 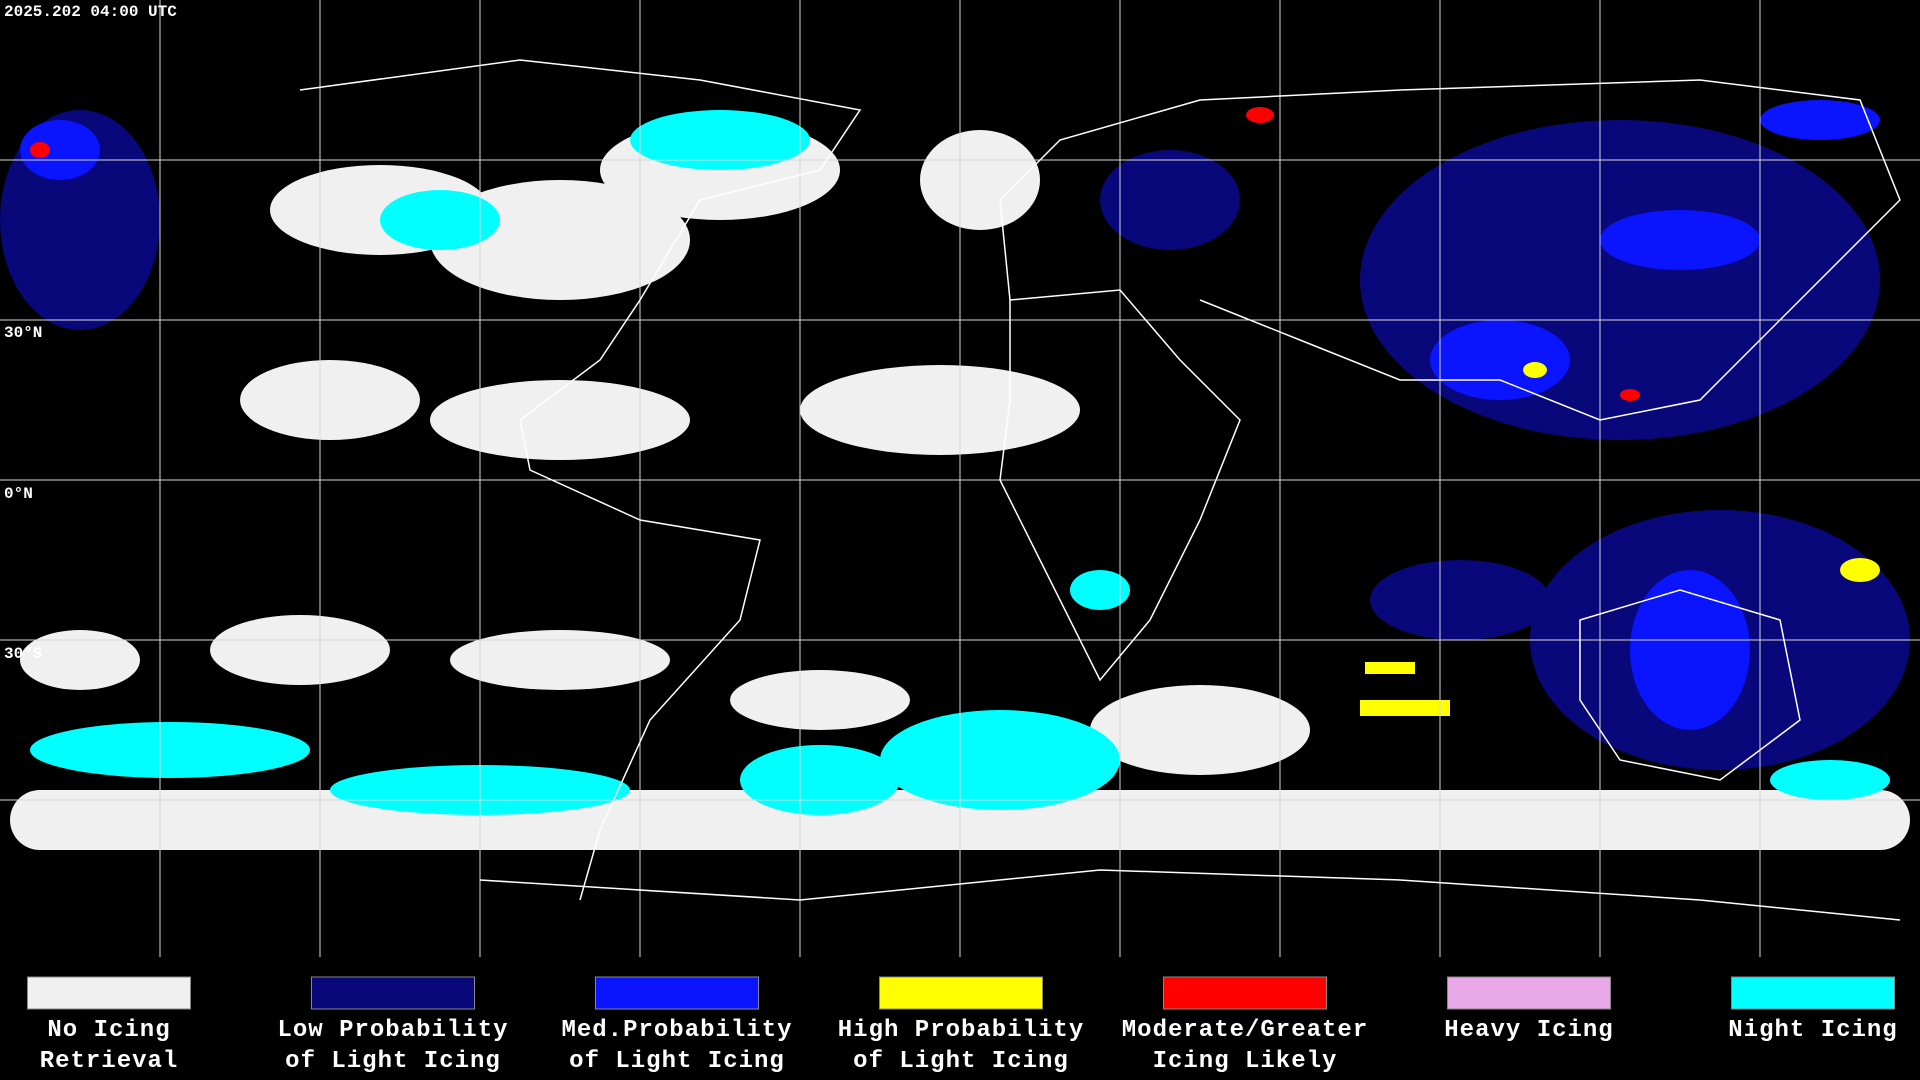 I want to click on legend-item: Night Icing, so click(x=1812, y=1010).